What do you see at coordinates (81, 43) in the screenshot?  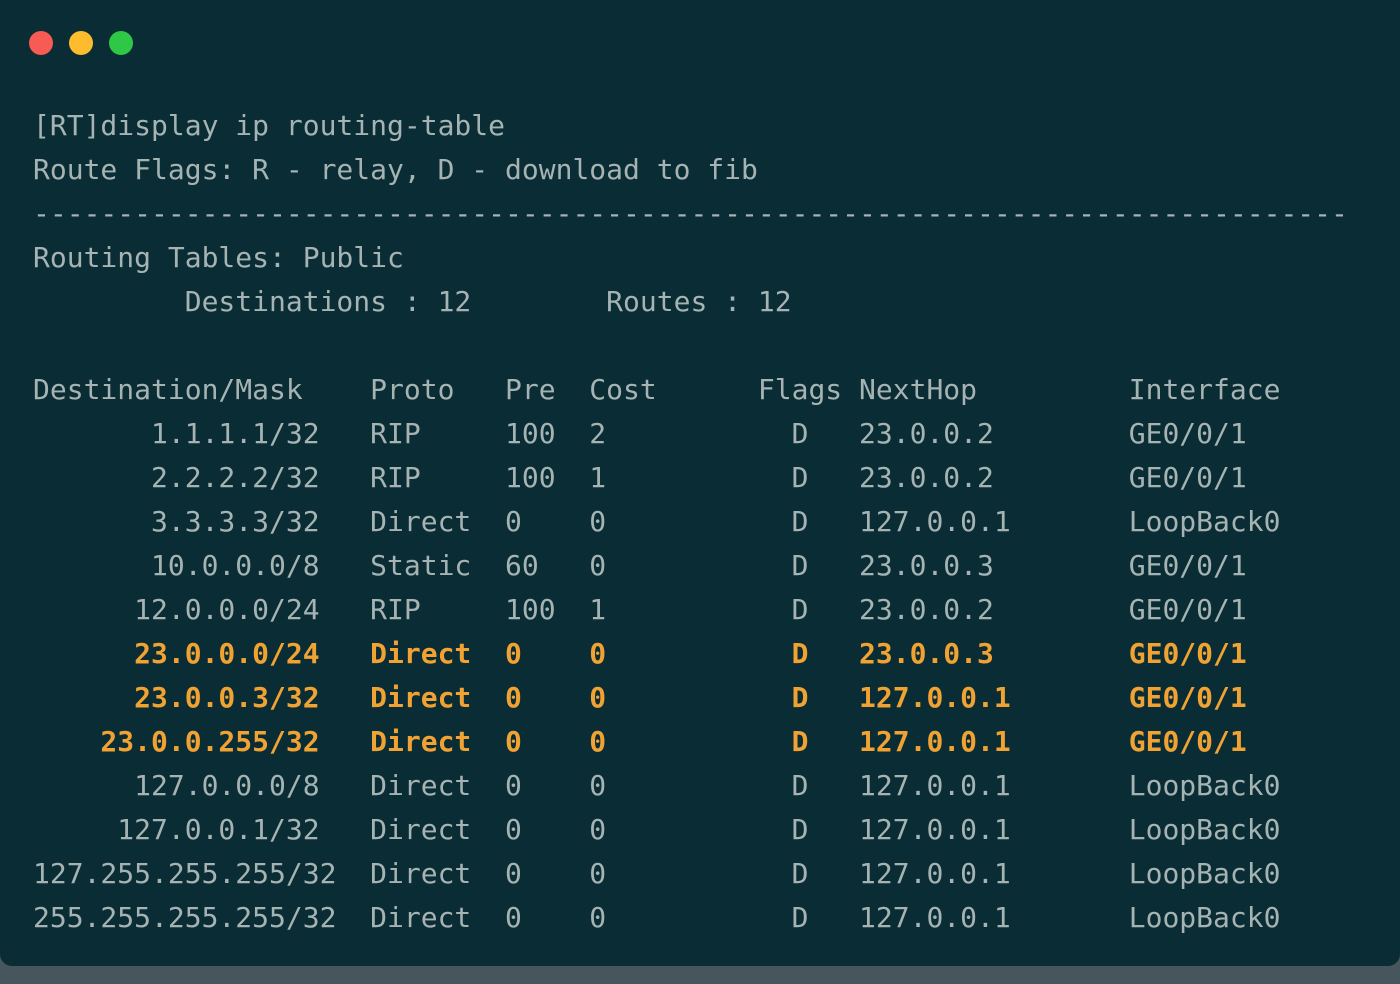 I see `minimize-button` at bounding box center [81, 43].